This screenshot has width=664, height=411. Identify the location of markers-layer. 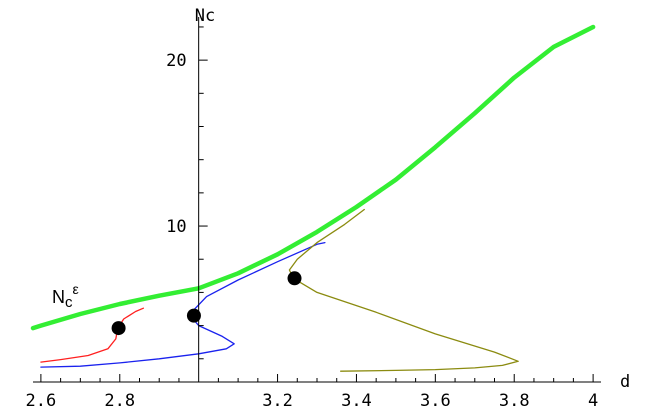
(206, 303).